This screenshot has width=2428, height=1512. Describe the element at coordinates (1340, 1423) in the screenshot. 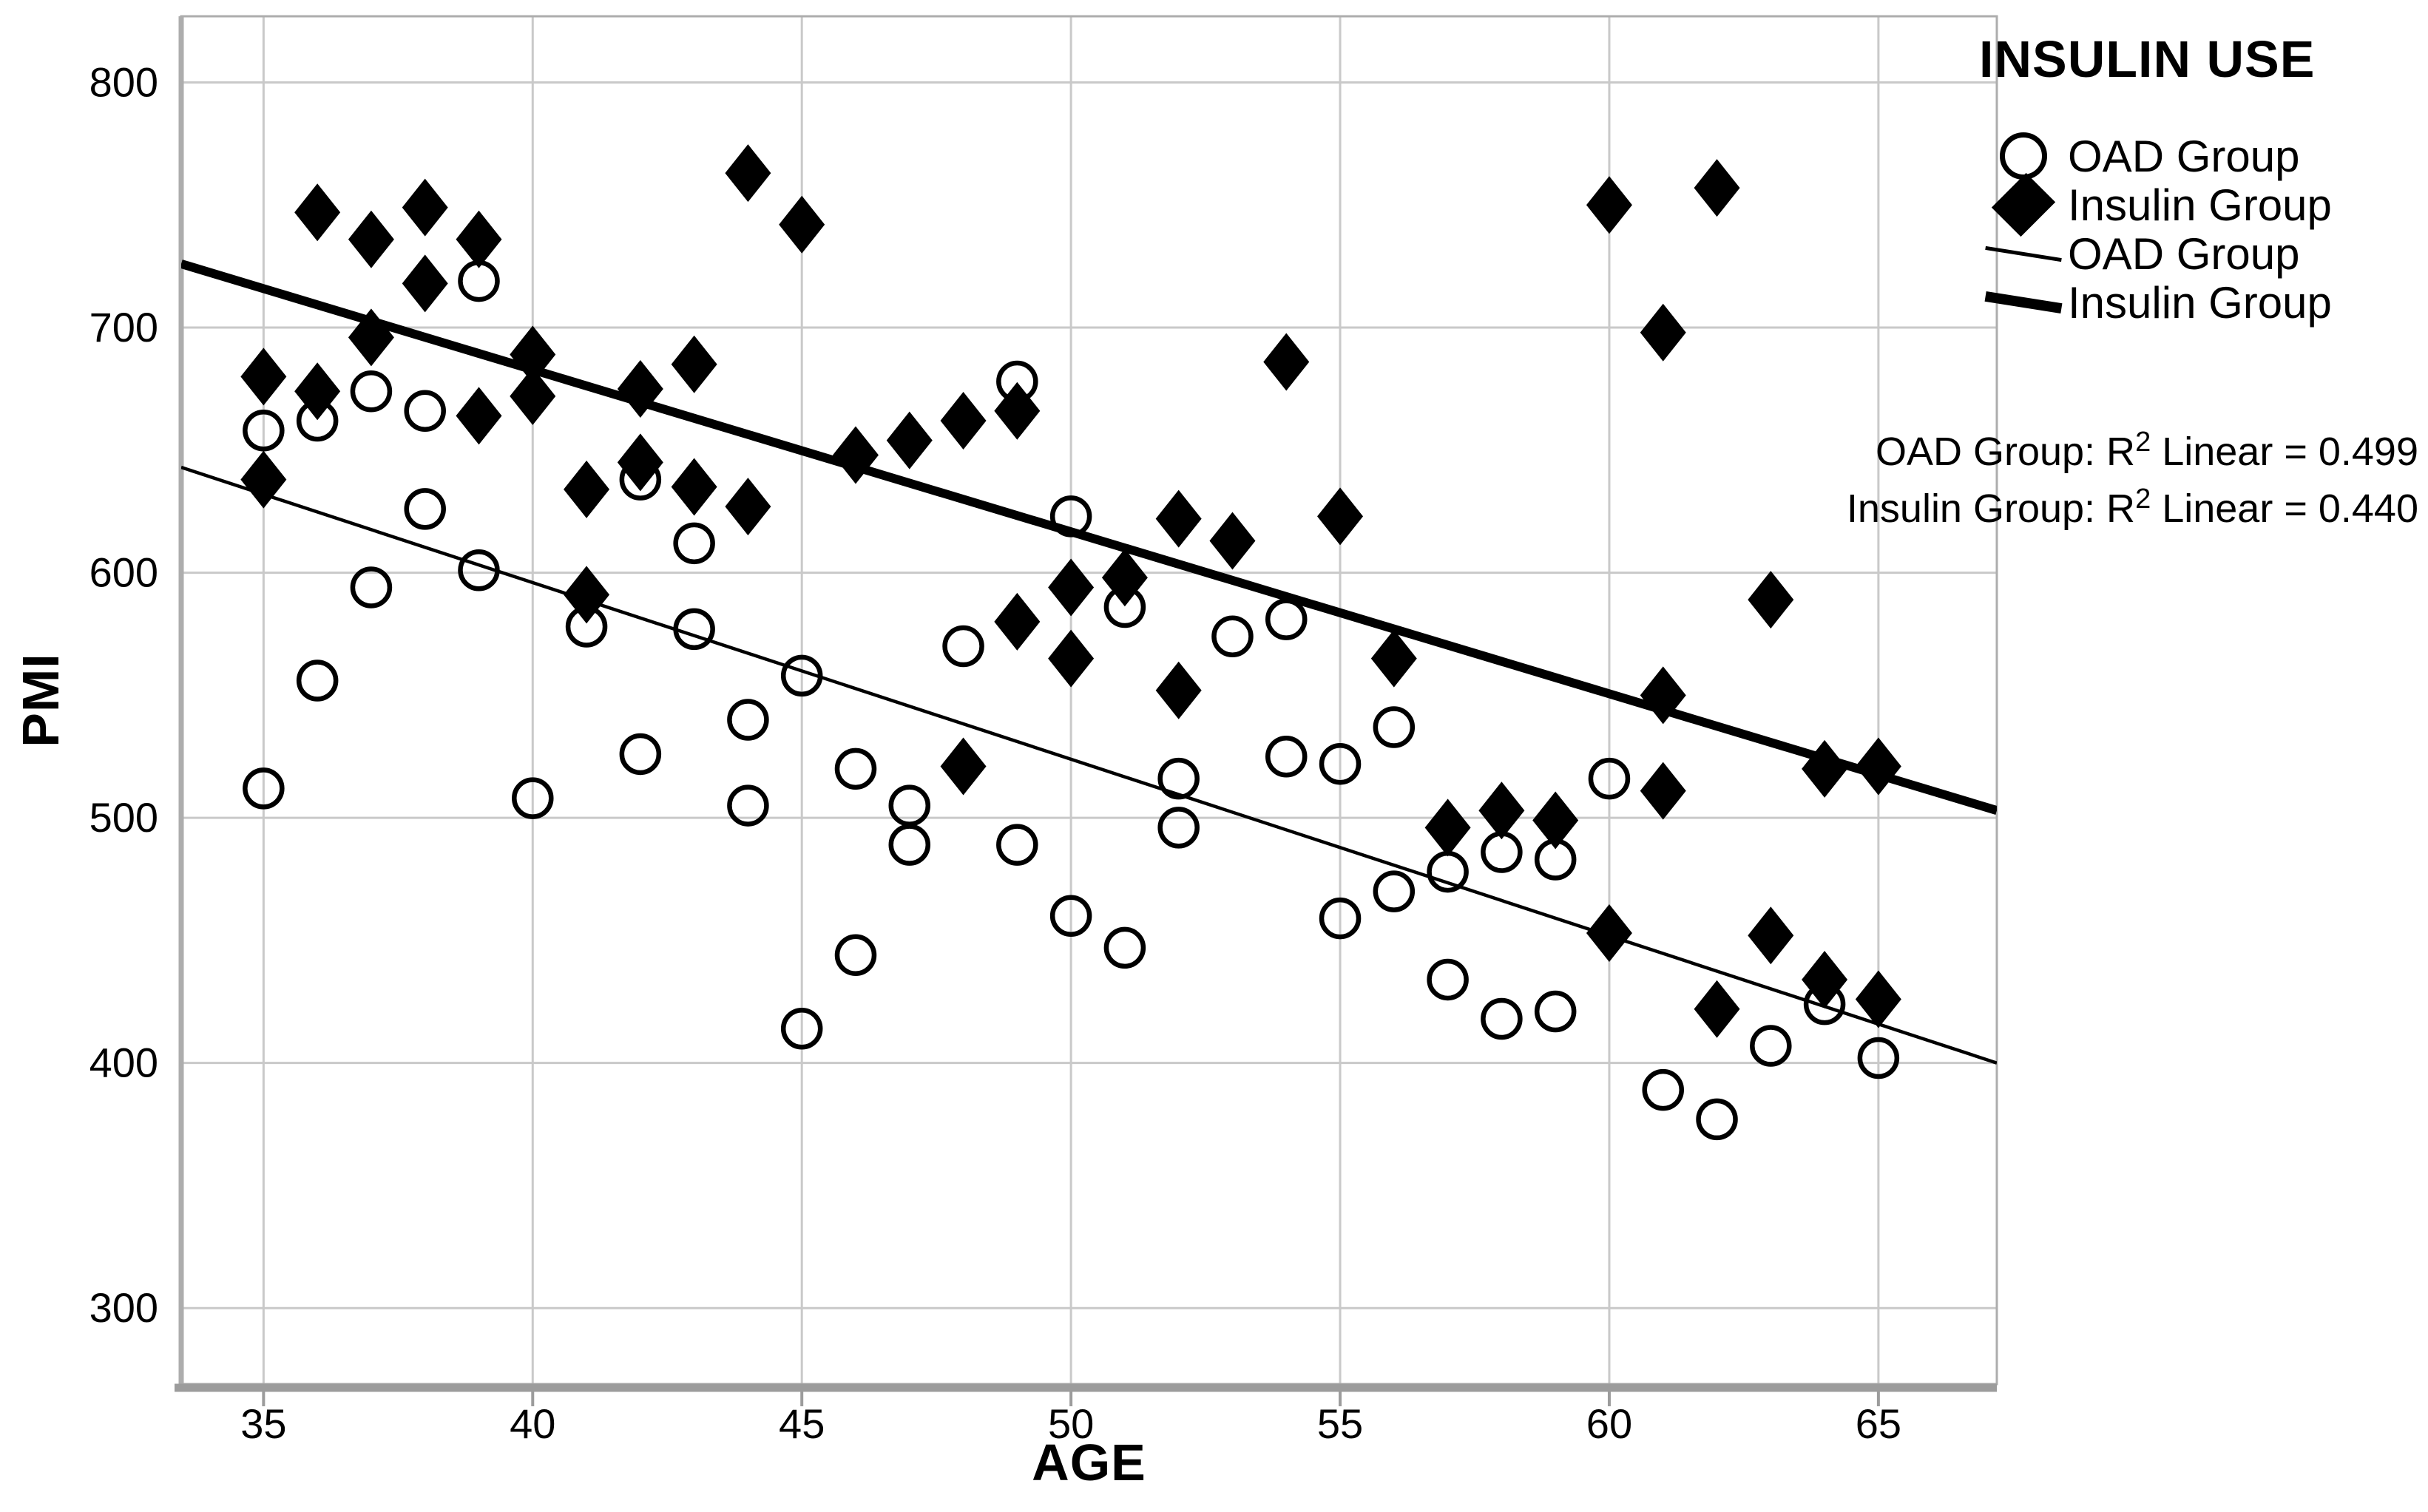

I see `x-tick-label-55: 55` at that location.